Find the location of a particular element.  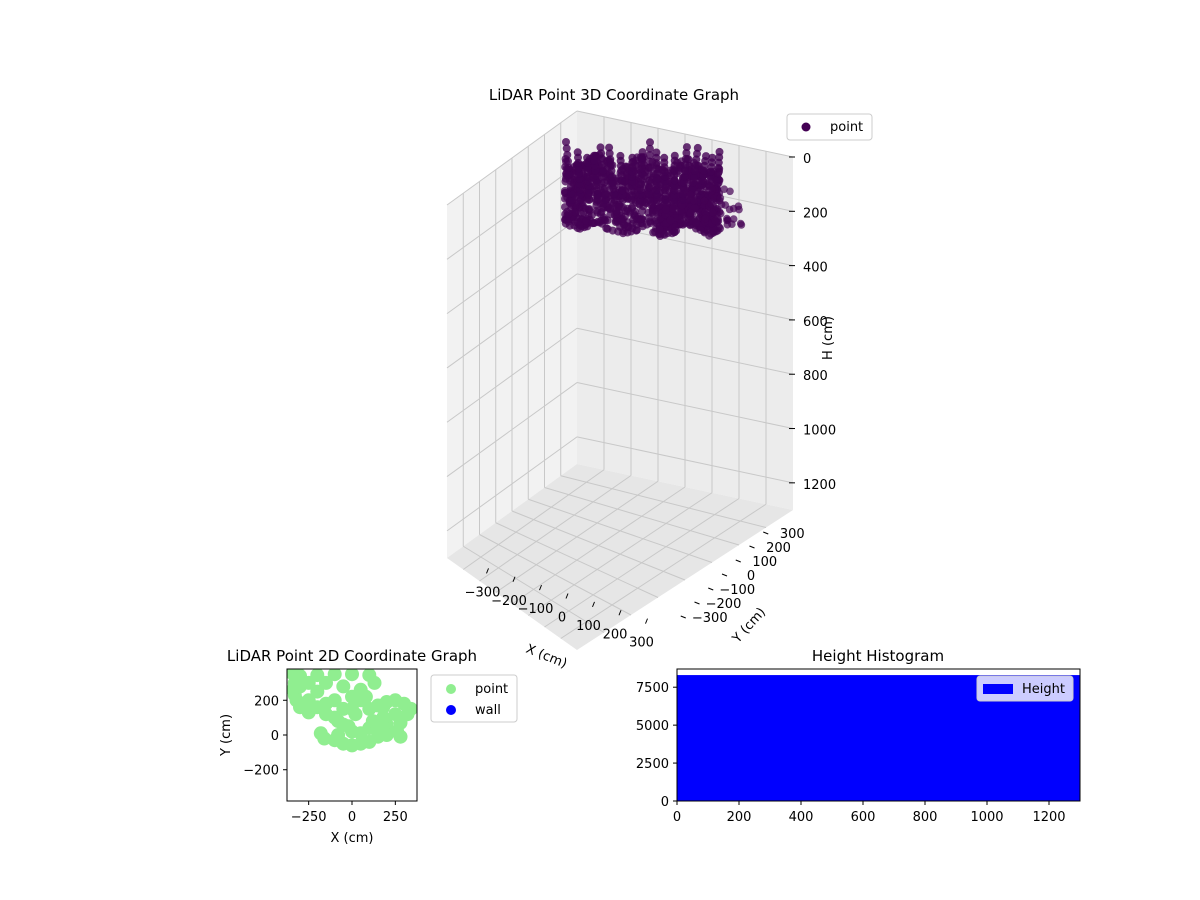

chart-3d-xtick-label: −100 is located at coordinates (536, 609).